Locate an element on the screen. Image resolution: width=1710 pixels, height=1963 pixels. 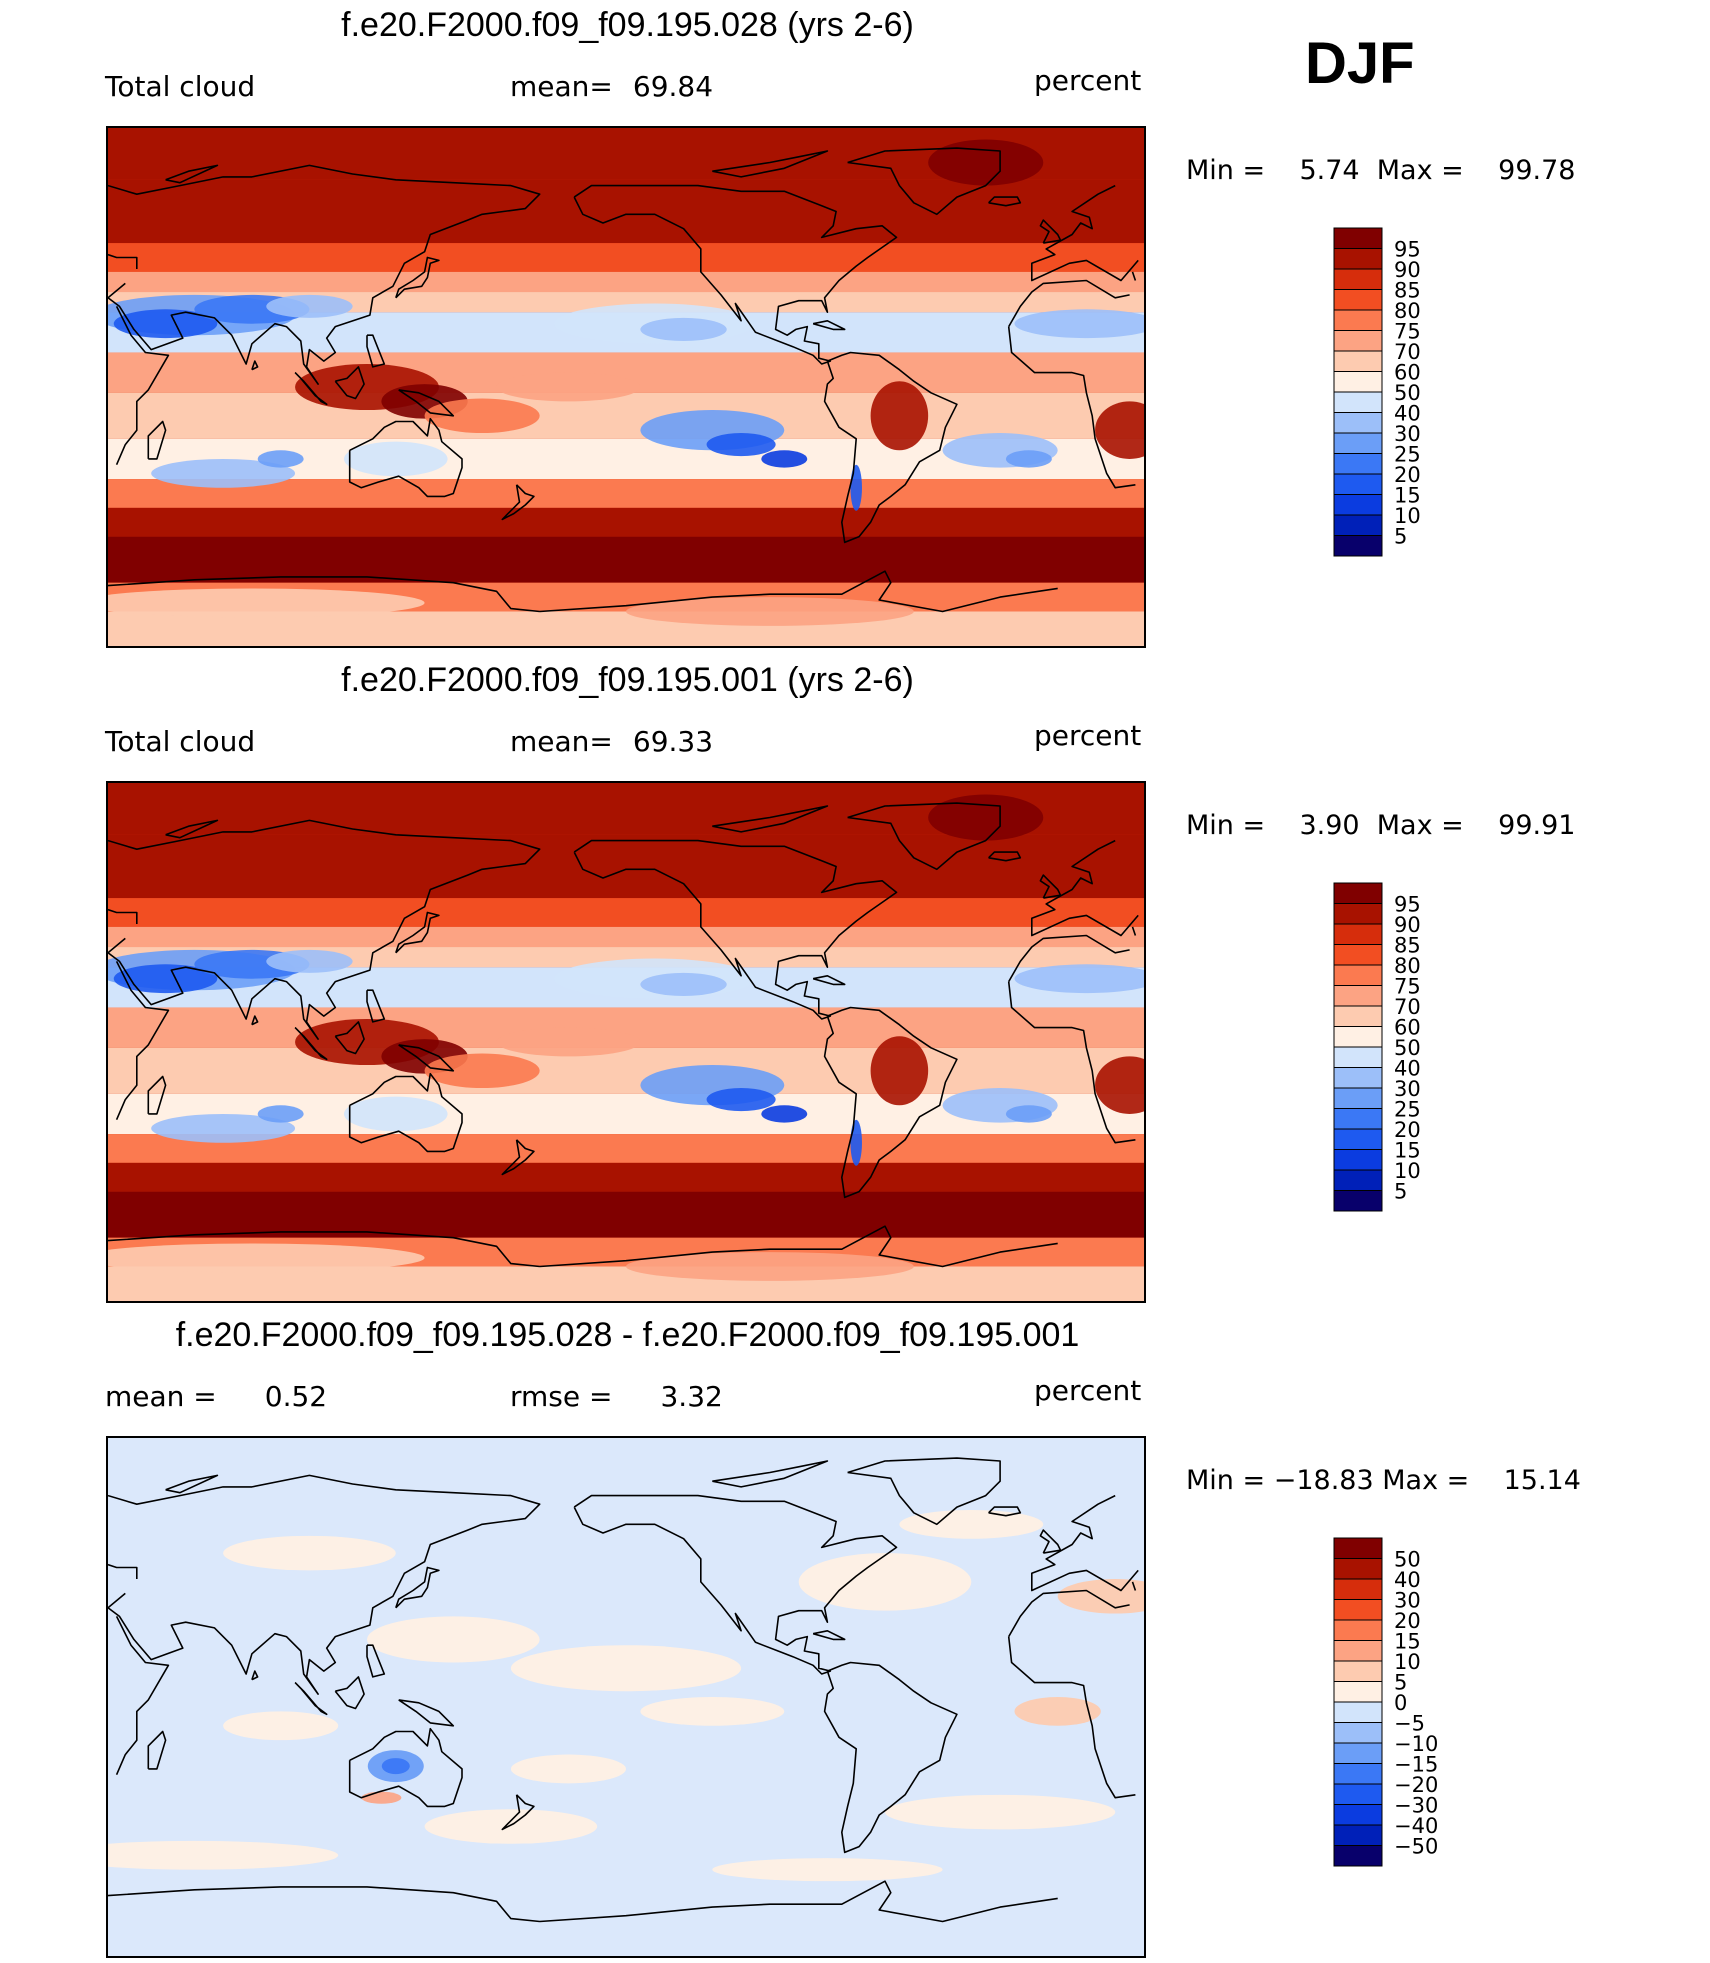
colorbar-tick-label: −20 is located at coordinates (1416, 1785).